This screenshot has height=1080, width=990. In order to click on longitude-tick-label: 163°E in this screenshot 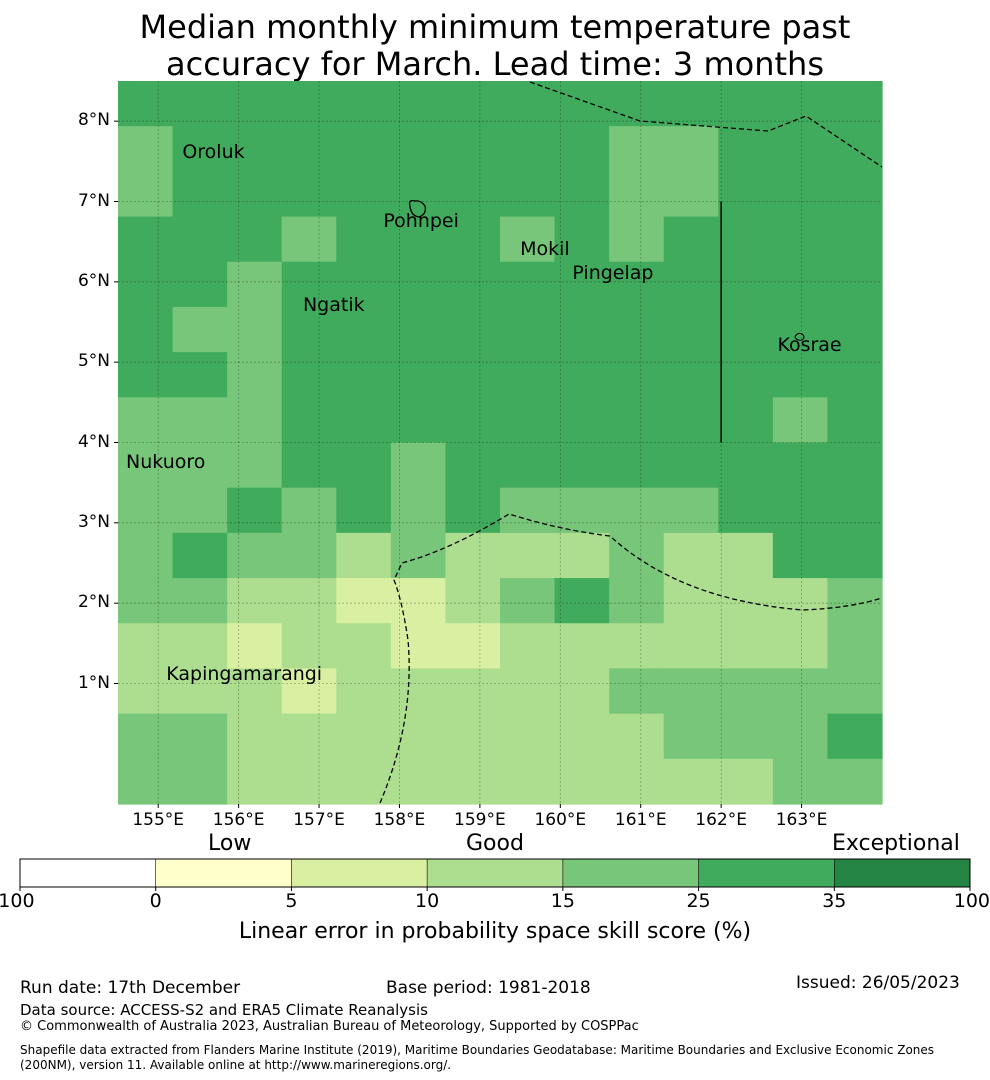, I will do `click(801, 820)`.